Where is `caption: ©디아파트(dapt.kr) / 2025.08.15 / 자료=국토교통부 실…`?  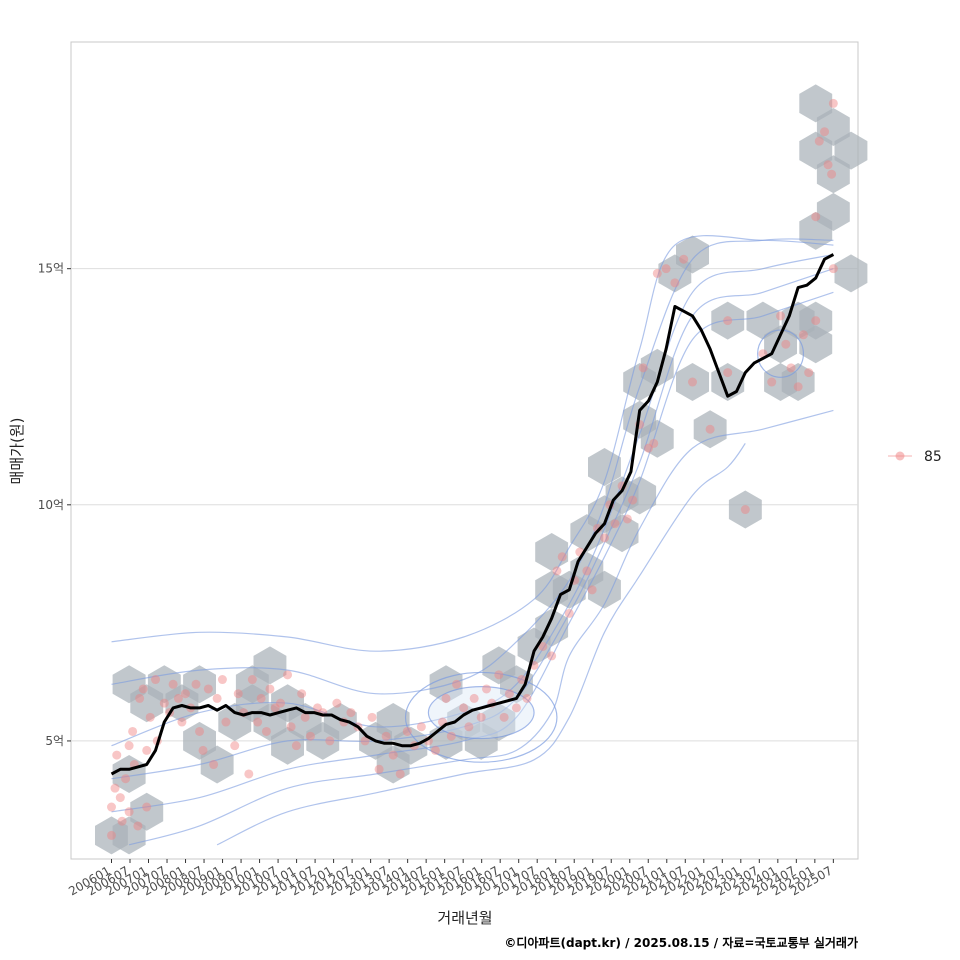 caption: ©디아파트(dapt.kr) / 2025.08.15 / 자료=국토교통부 실… is located at coordinates (681, 942).